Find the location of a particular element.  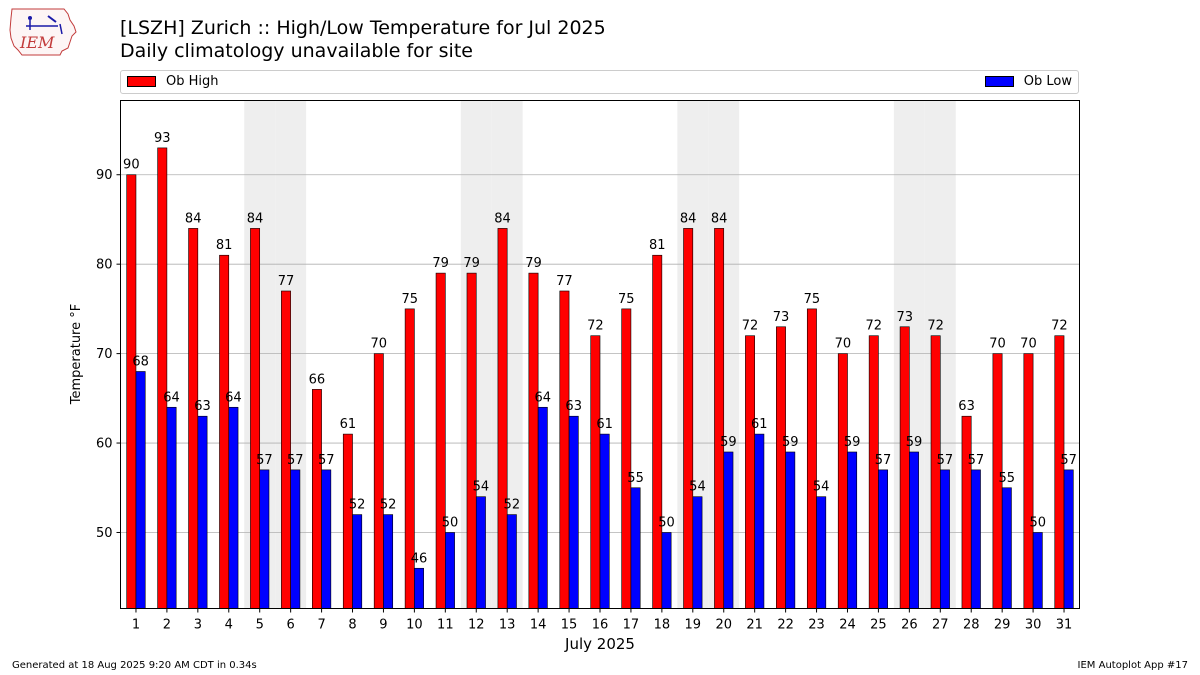

x-tick-label-23: 23 is located at coordinates (816, 625).